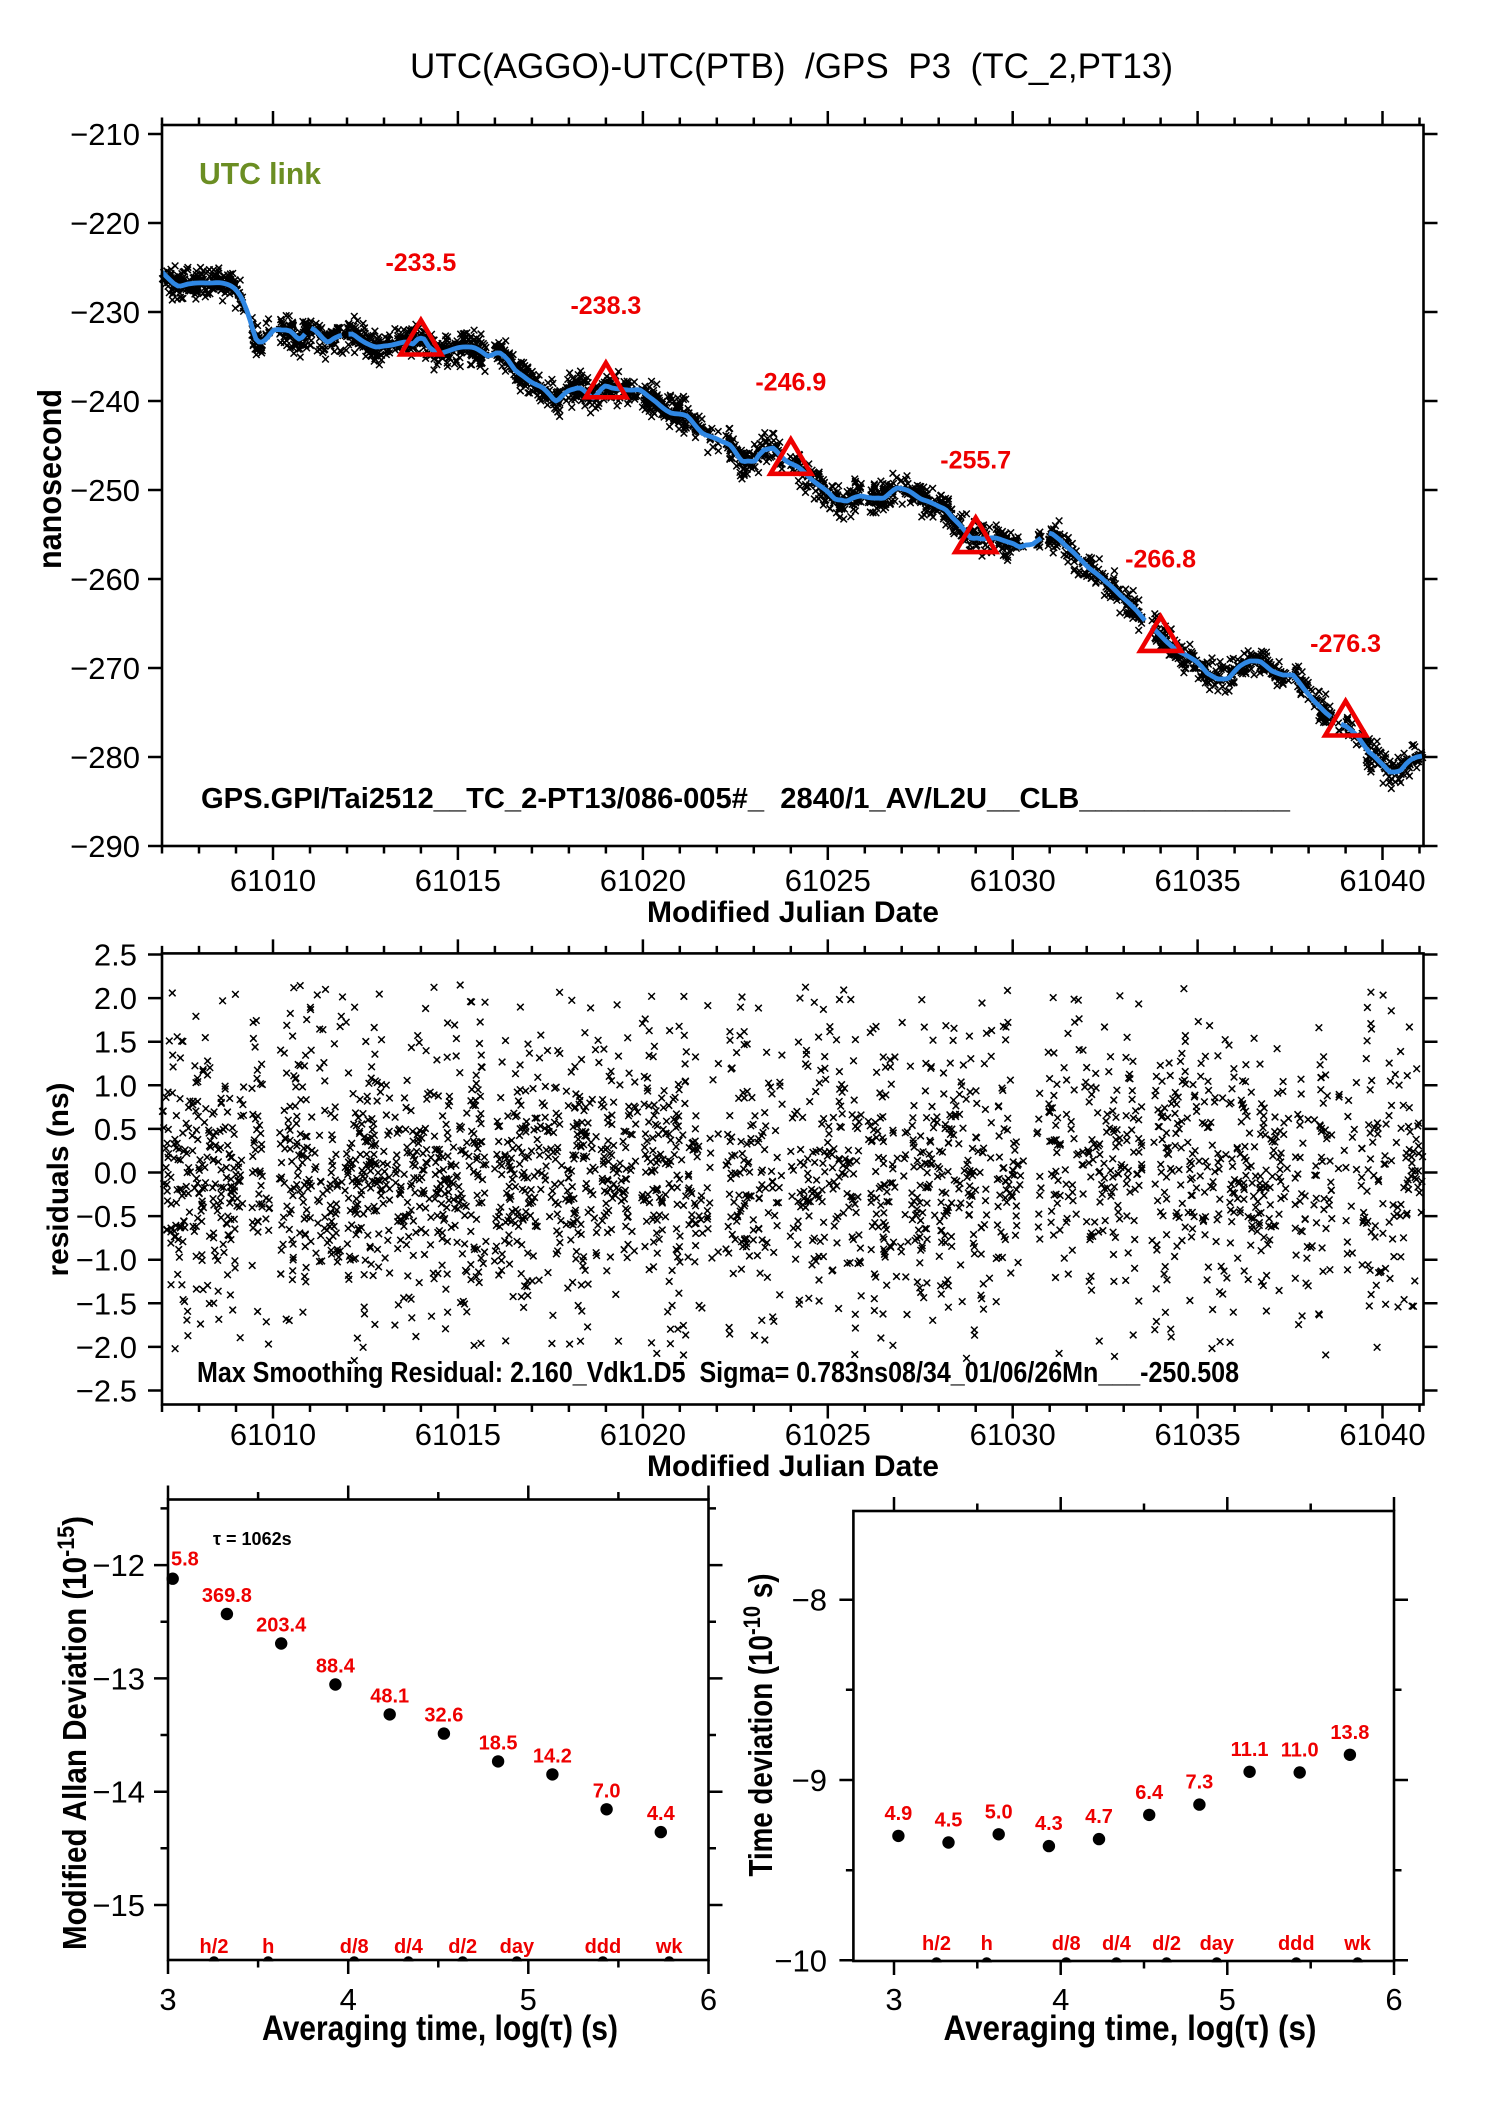 The width and height of the screenshot is (1488, 2110). What do you see at coordinates (552, 1756) in the screenshot?
I see `svg-text: 14.2` at bounding box center [552, 1756].